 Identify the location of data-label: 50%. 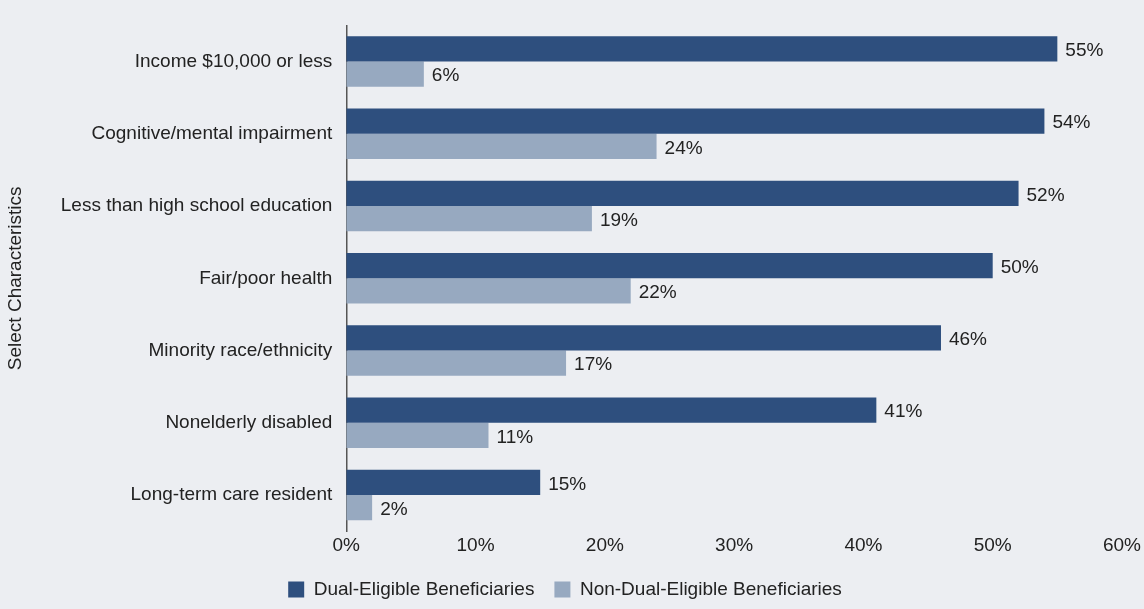
(1019, 266).